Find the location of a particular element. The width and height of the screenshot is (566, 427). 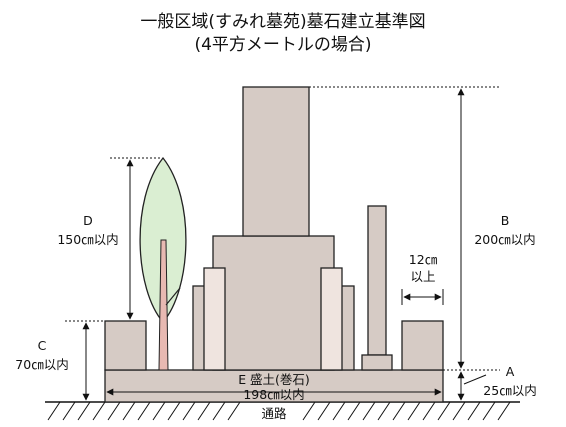

diagram-title-line2: (4平方メートルの場合) is located at coordinates (283, 45).